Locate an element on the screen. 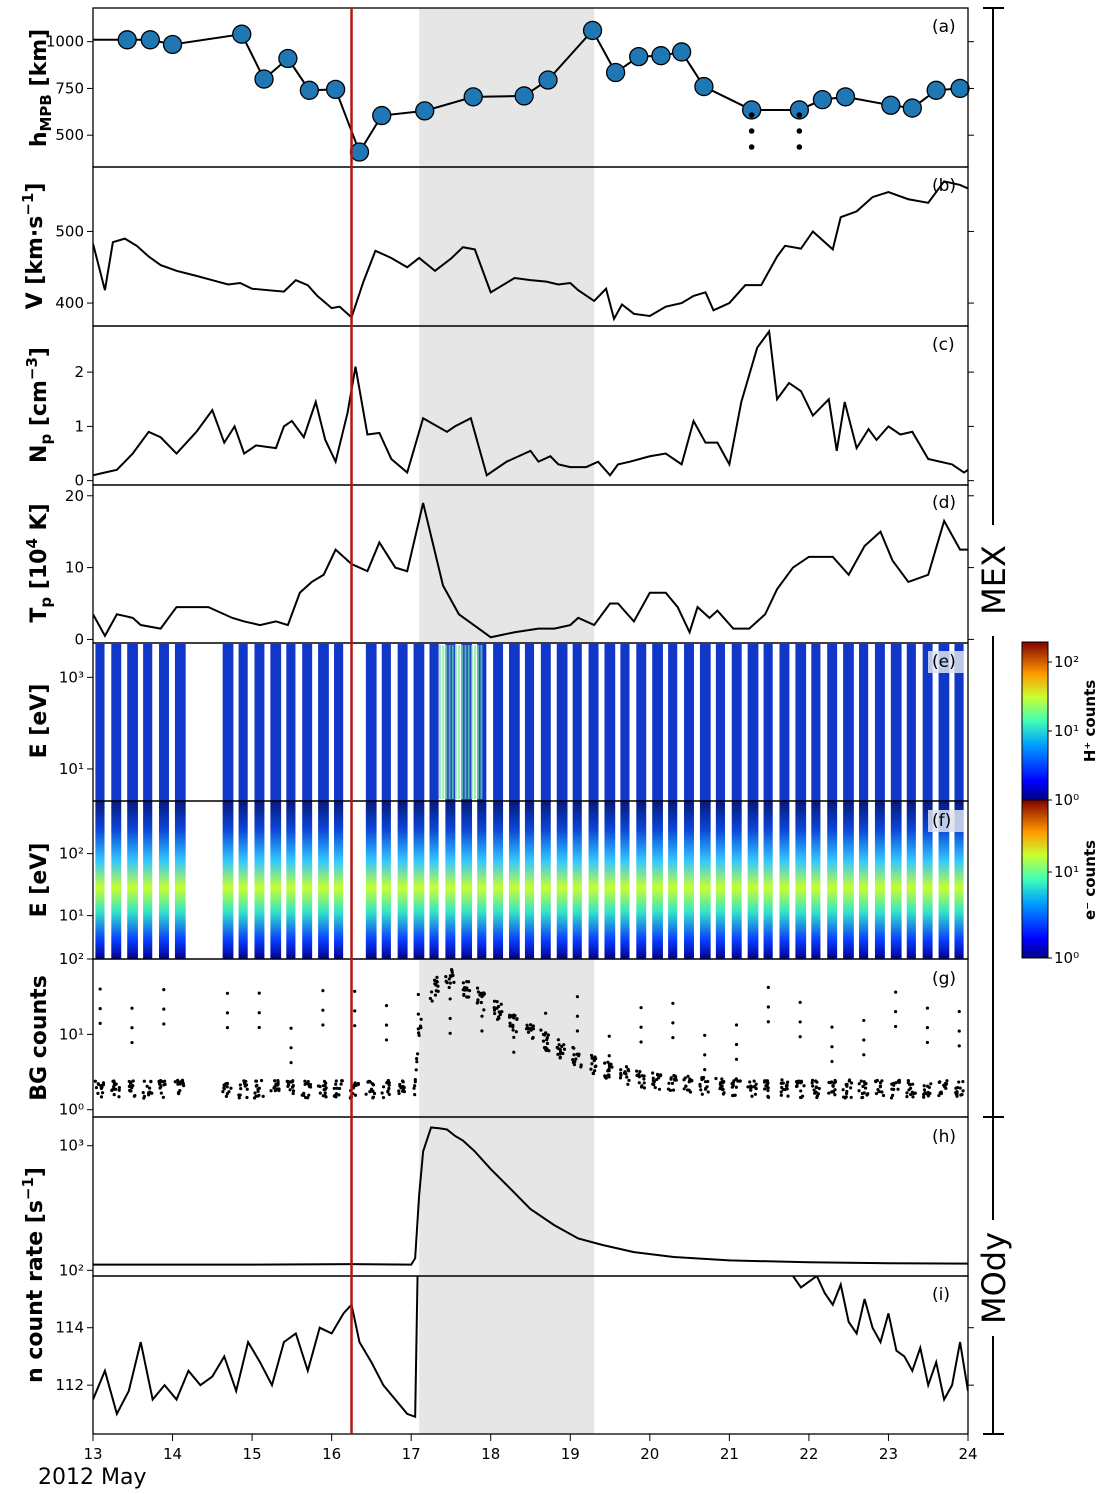  ylabel-h: n count rate [s−1] is located at coordinates (33, 1275).